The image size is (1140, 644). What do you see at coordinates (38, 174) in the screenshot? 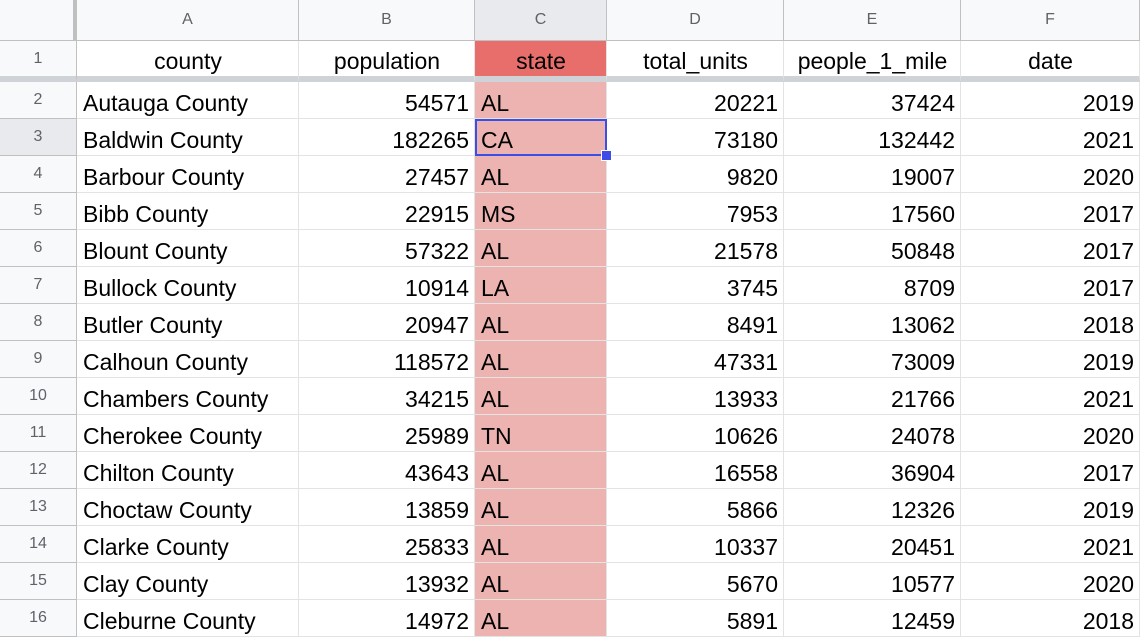
I see `row-header: 4` at bounding box center [38, 174].